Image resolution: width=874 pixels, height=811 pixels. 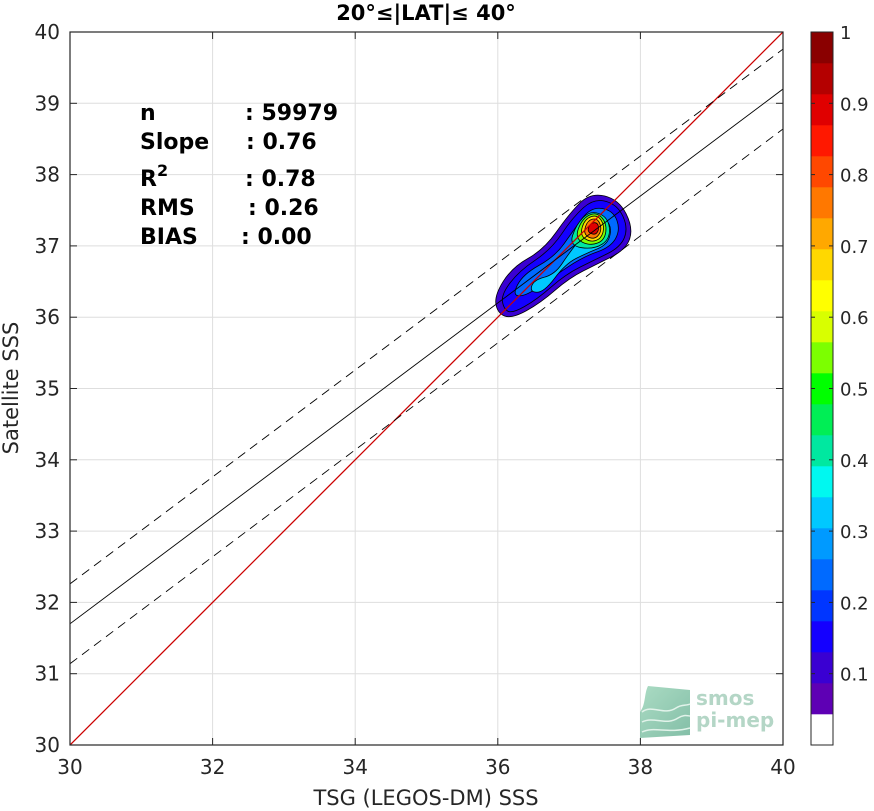 What do you see at coordinates (47, 103) in the screenshot?
I see `y-tick-label: 39` at bounding box center [47, 103].